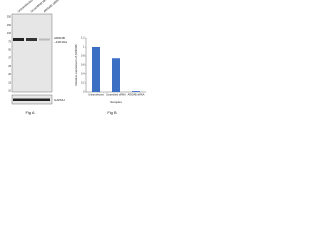 This screenshot has width=320, height=240. Describe the element at coordinates (9, 25) in the screenshot. I see `marker-label: 150` at that location.